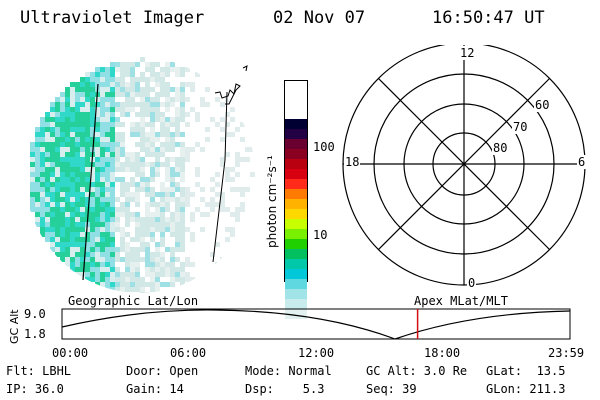 The image size is (600, 400). What do you see at coordinates (220, 177) in the screenshot?
I see `limb-line` at bounding box center [220, 177].